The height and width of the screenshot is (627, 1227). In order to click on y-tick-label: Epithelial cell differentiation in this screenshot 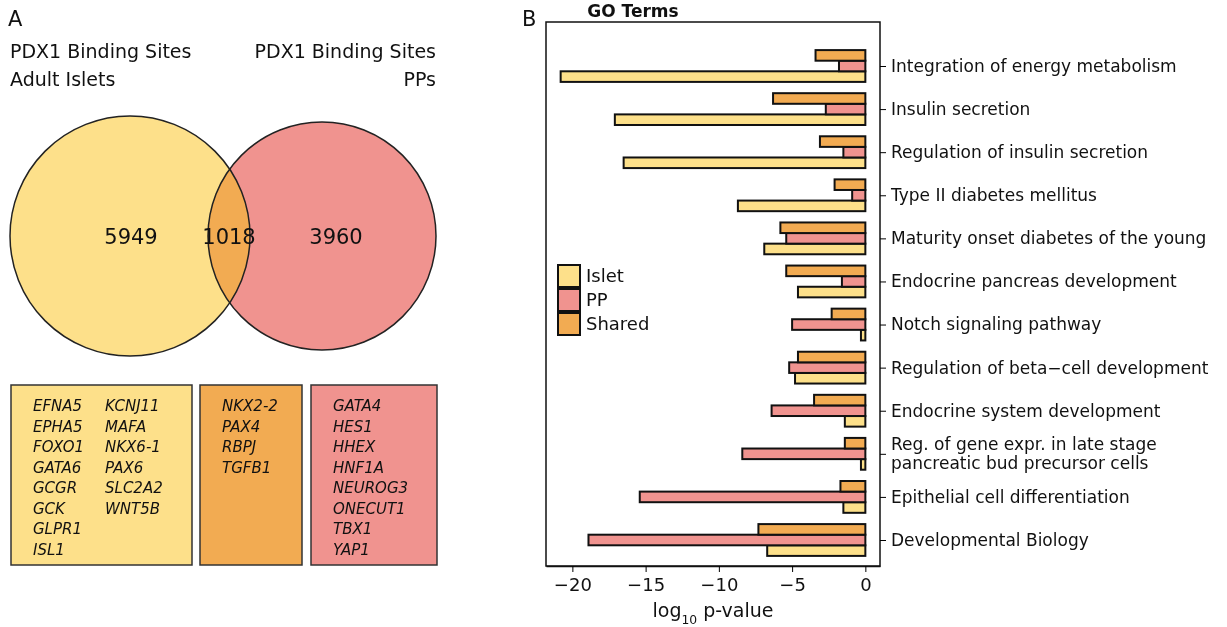, I will do `click(1010, 496)`.